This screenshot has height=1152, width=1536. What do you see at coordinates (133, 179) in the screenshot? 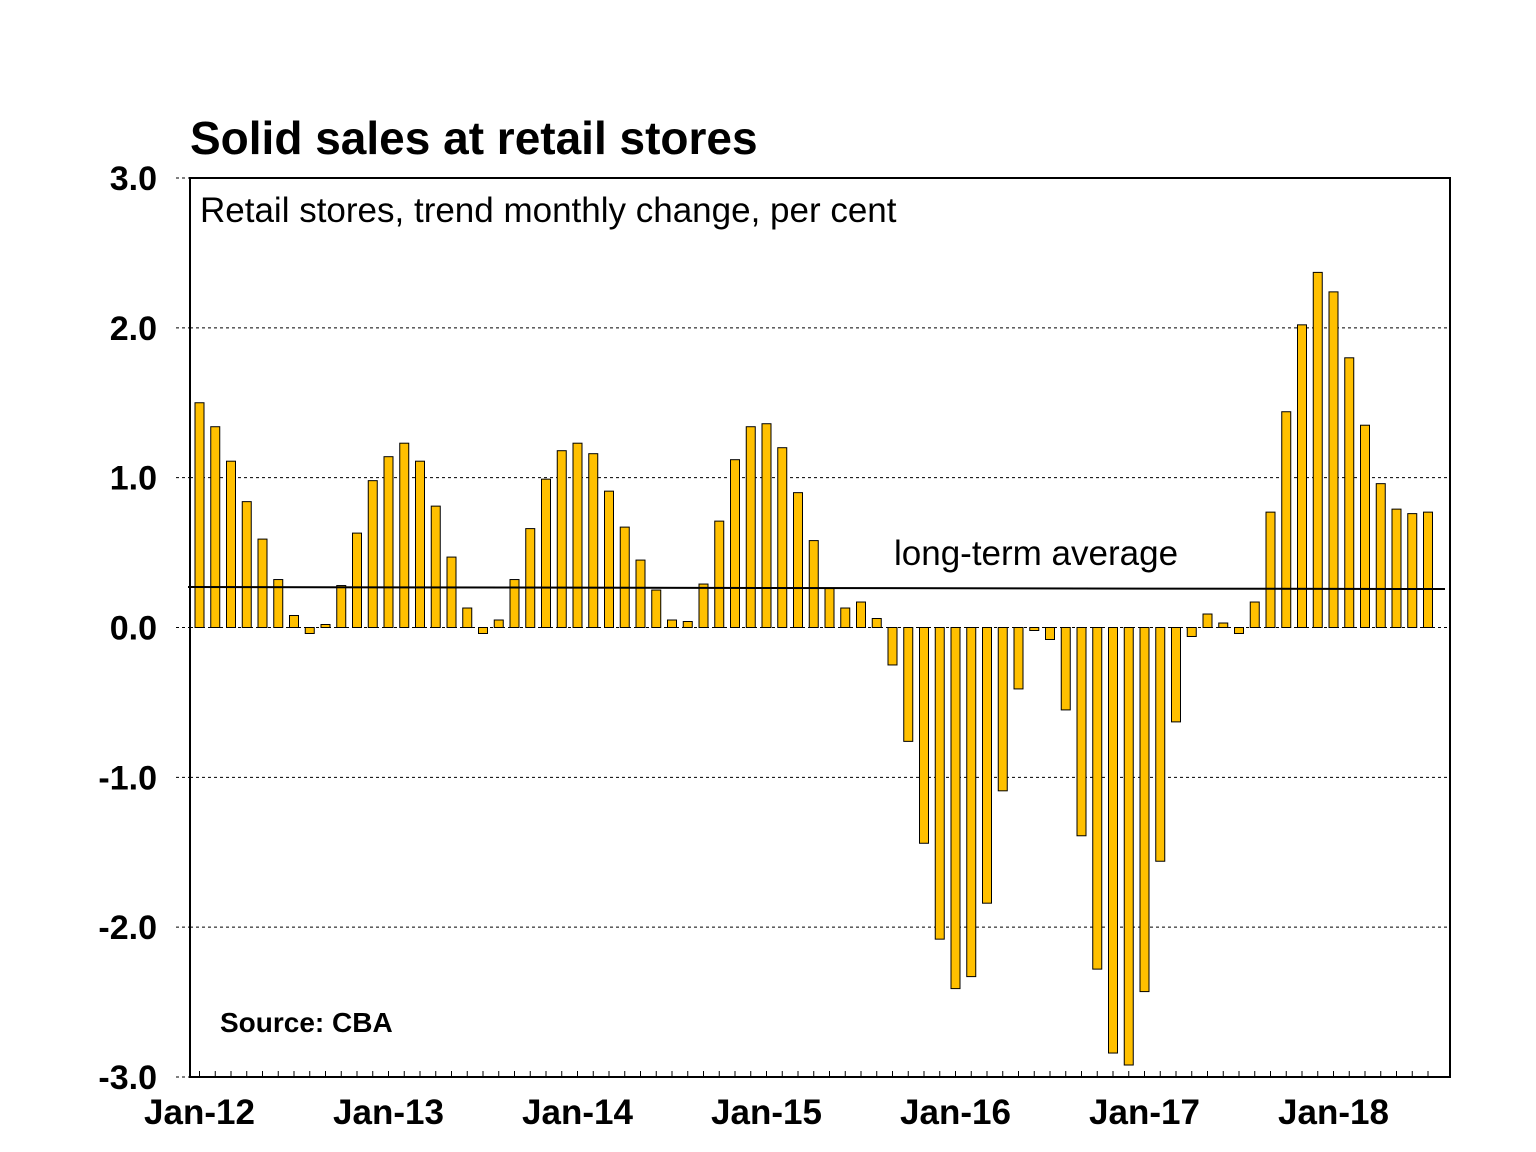
I see `y-tick-label: 3.0` at bounding box center [133, 179].